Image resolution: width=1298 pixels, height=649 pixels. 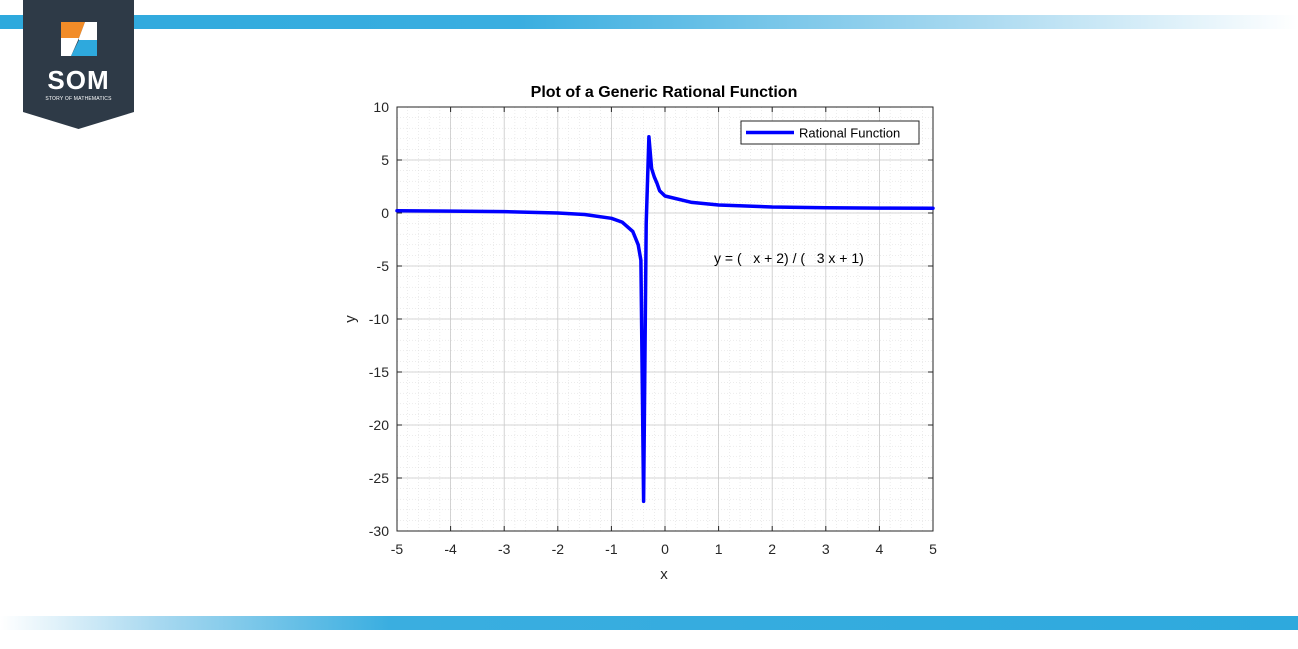 I want to click on y-tick-label: 10, so click(x=381, y=107).